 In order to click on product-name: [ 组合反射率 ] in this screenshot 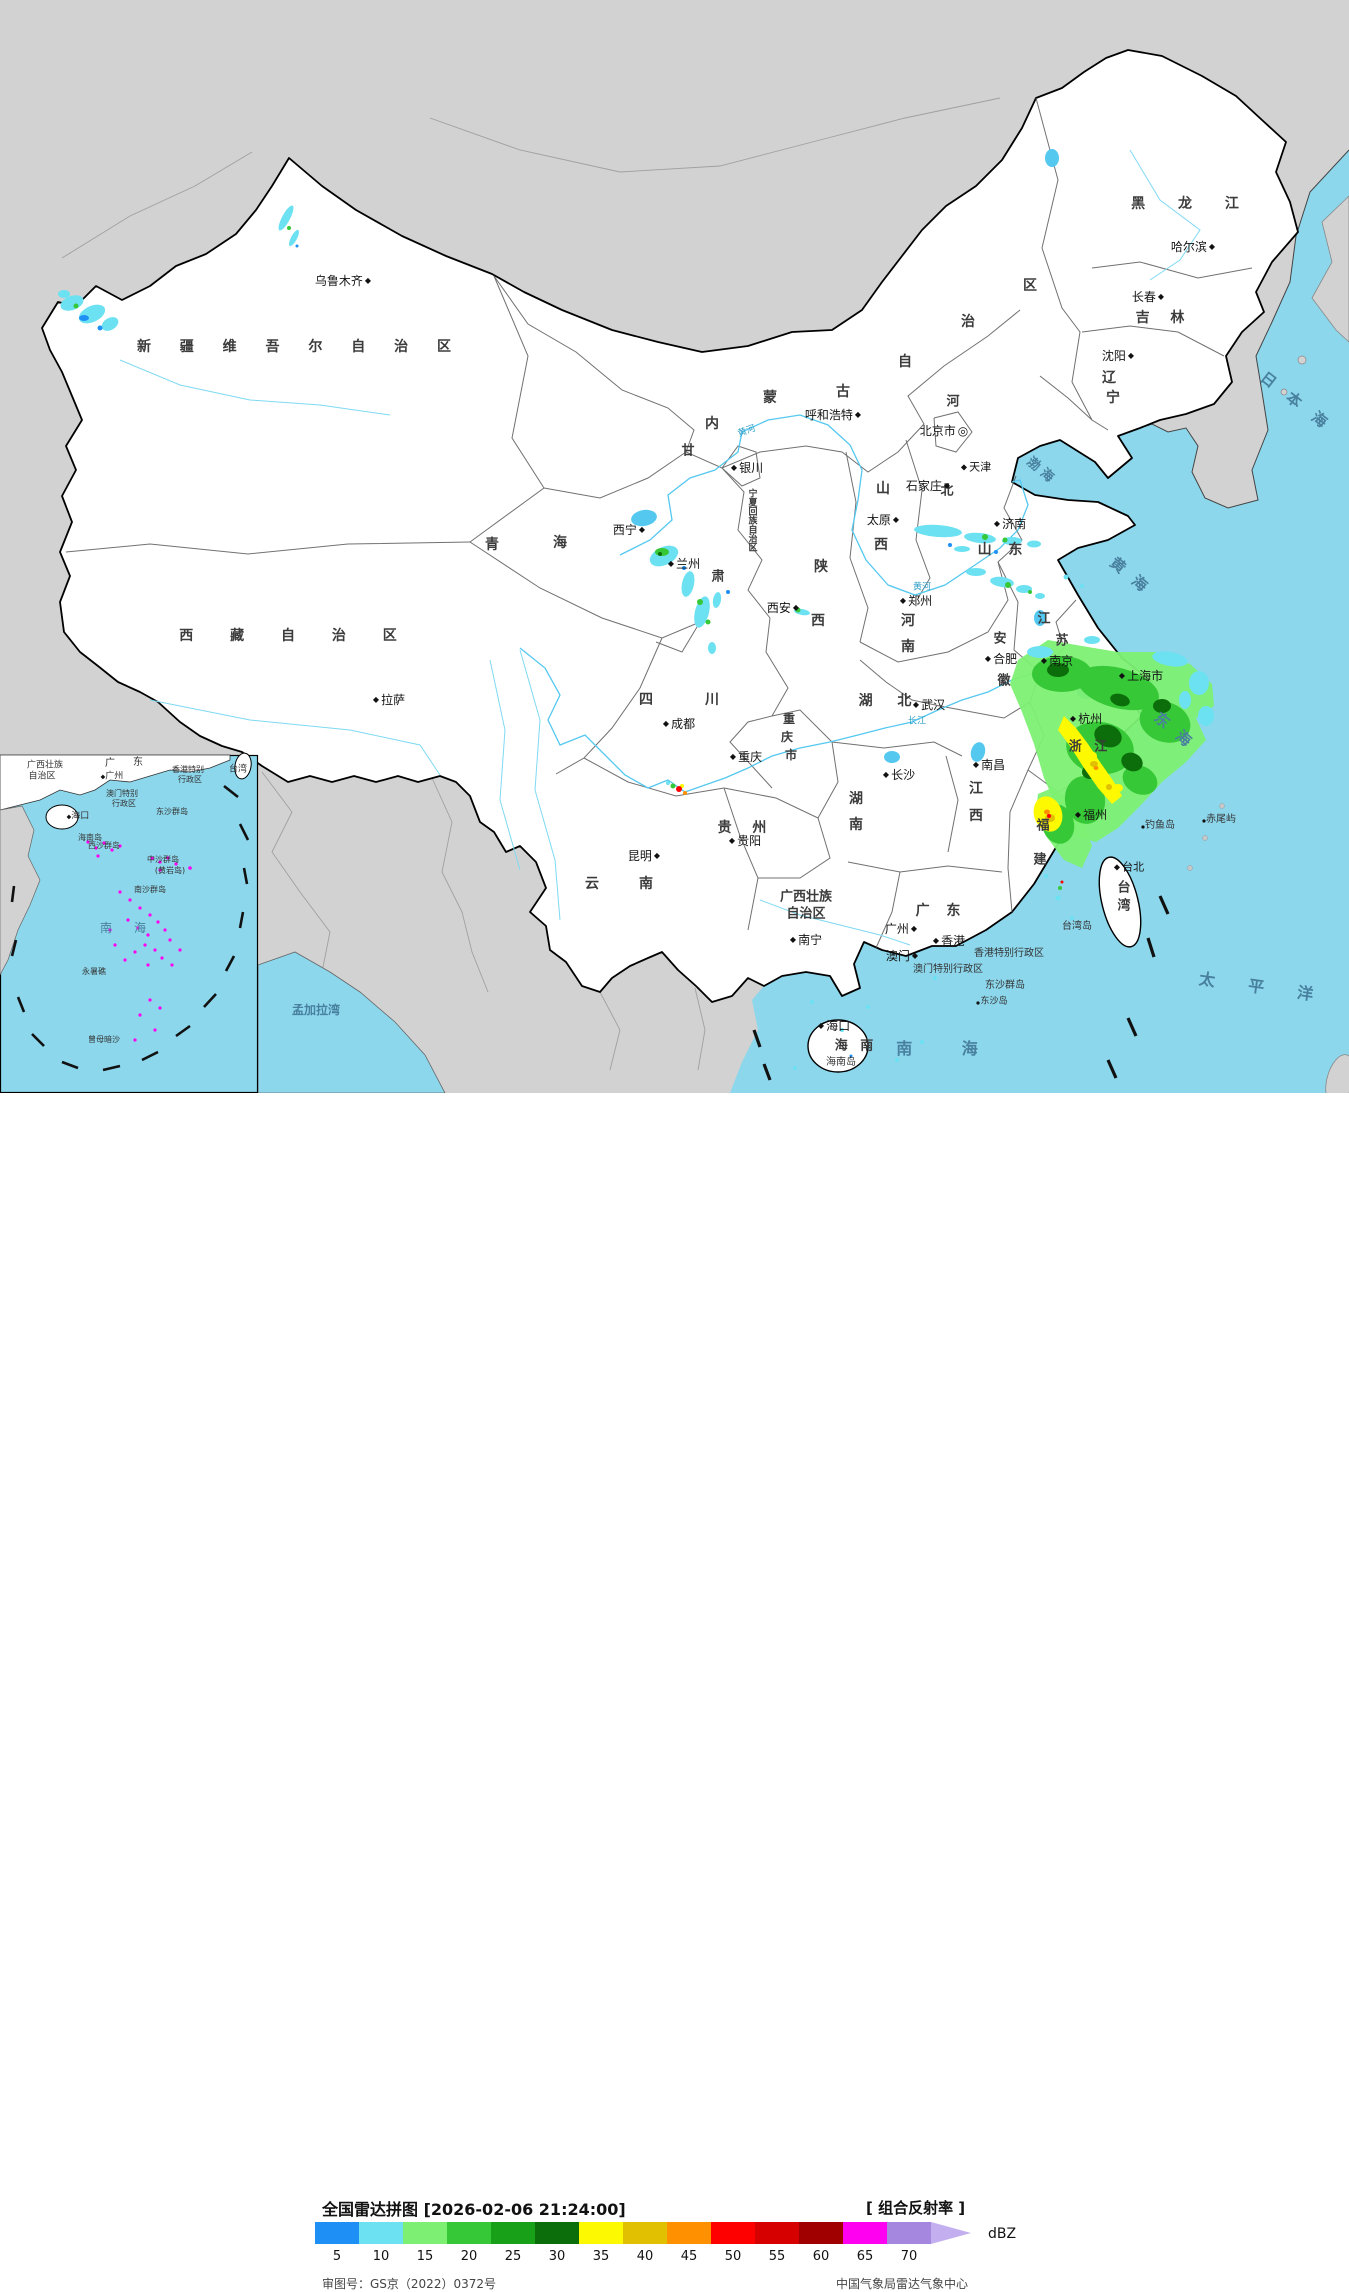, I will do `click(915, 2207)`.